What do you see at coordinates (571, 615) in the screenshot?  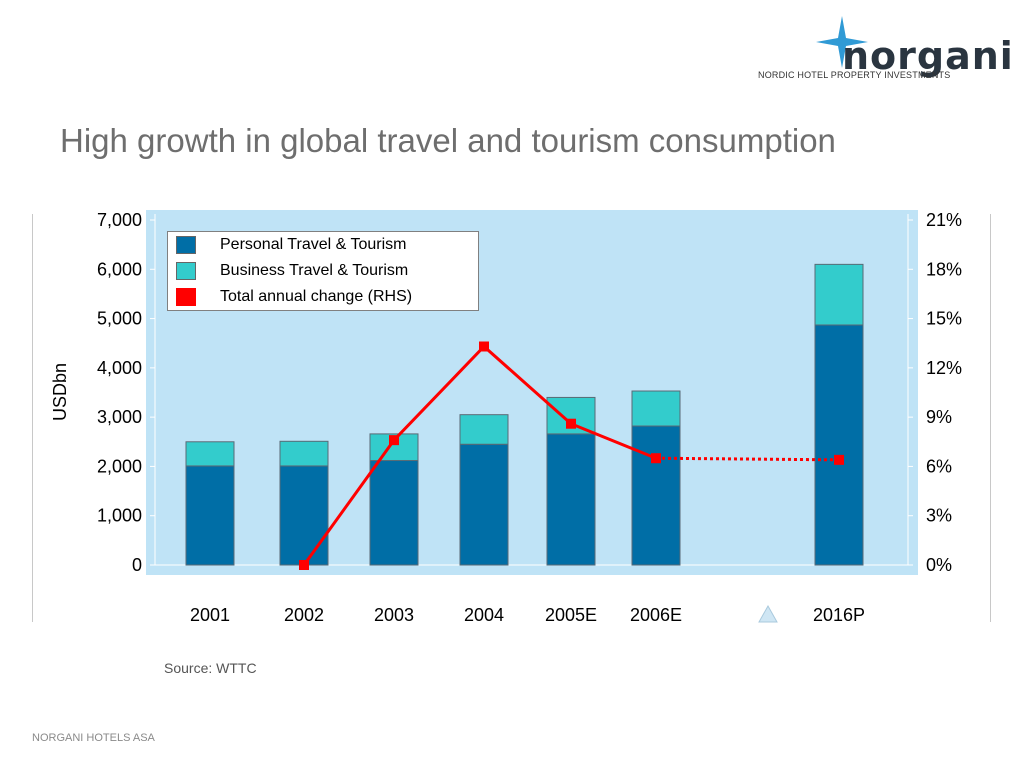 I see `x-tick-label: 2005E` at bounding box center [571, 615].